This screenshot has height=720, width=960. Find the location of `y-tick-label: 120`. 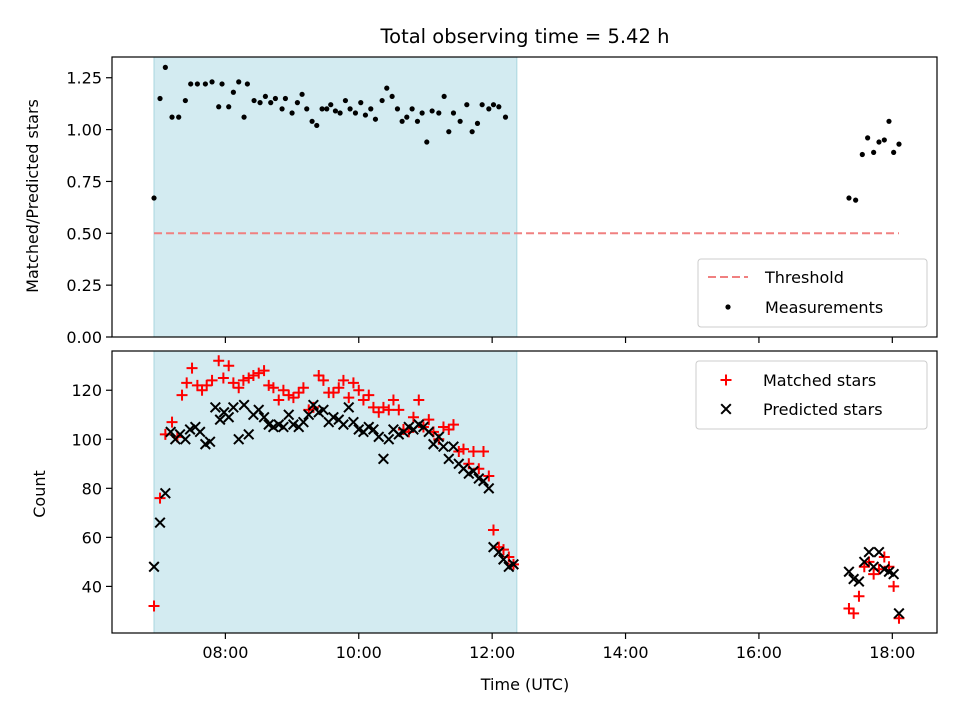

y-tick-label: 120 is located at coordinates (86, 390).